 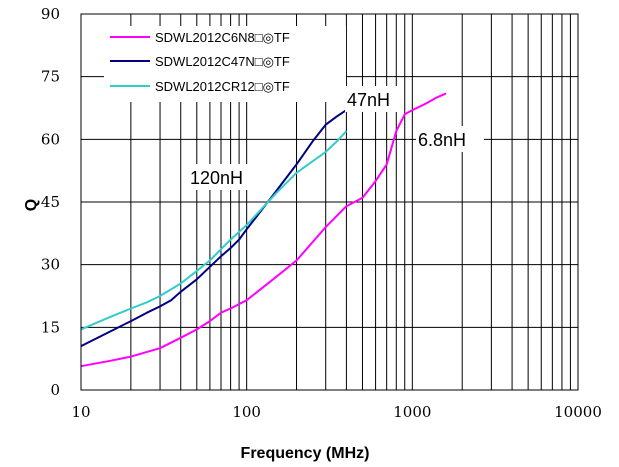 I want to click on y-tick-label: 0, so click(x=55, y=390).